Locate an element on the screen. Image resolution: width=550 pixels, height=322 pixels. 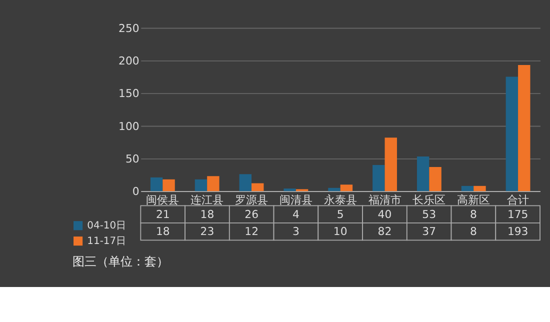
x-tick-label: 合计 is located at coordinates (518, 199).